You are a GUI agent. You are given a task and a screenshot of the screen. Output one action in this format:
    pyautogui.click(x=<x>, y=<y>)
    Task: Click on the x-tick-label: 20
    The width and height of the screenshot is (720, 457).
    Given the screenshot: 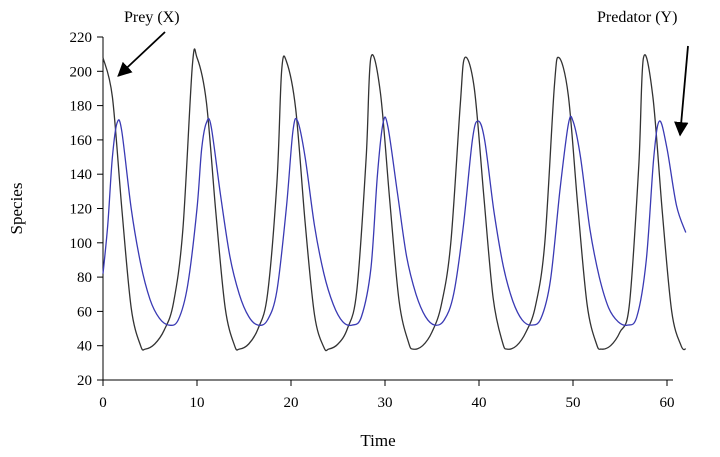 What is the action you would take?
    pyautogui.click(x=291, y=403)
    